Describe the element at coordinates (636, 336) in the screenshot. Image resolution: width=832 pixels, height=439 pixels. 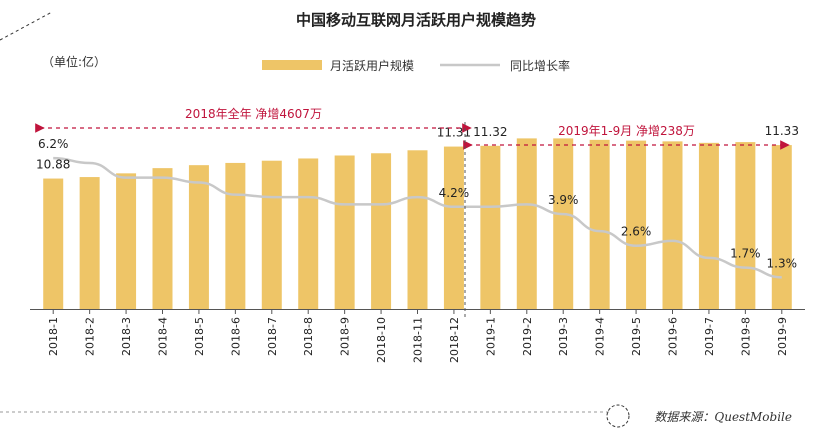
I see `x-tick-label-2019-5: 2019-5` at that location.